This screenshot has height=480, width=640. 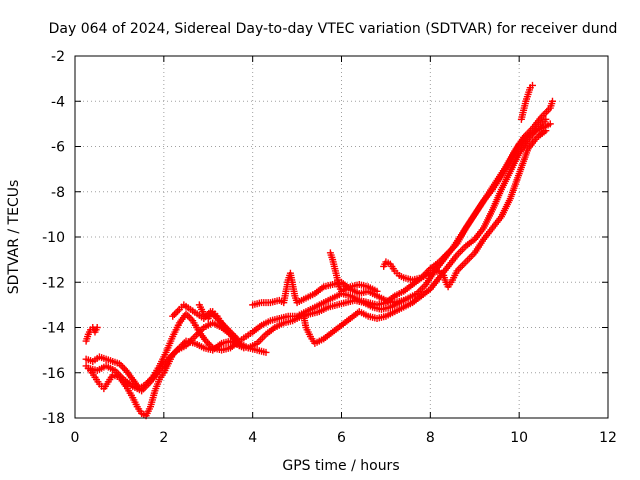 What do you see at coordinates (58, 102) in the screenshot?
I see `y-tick-label: -4` at bounding box center [58, 102].